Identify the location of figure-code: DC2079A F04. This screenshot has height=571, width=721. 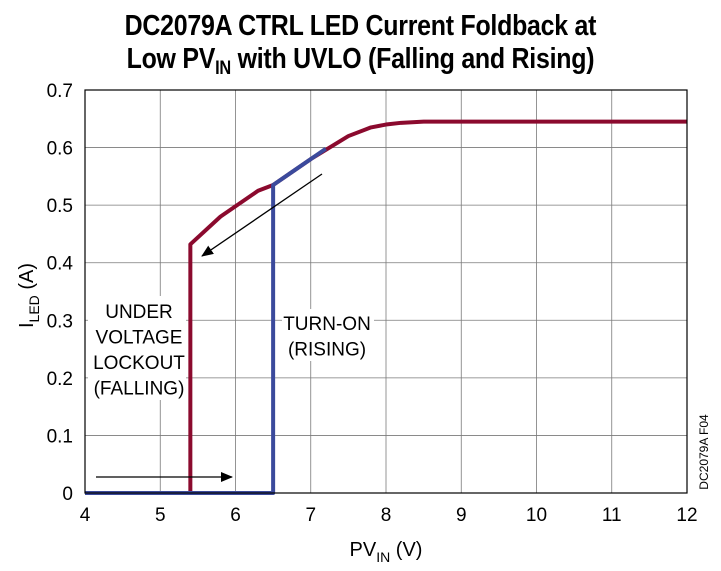
(704, 452).